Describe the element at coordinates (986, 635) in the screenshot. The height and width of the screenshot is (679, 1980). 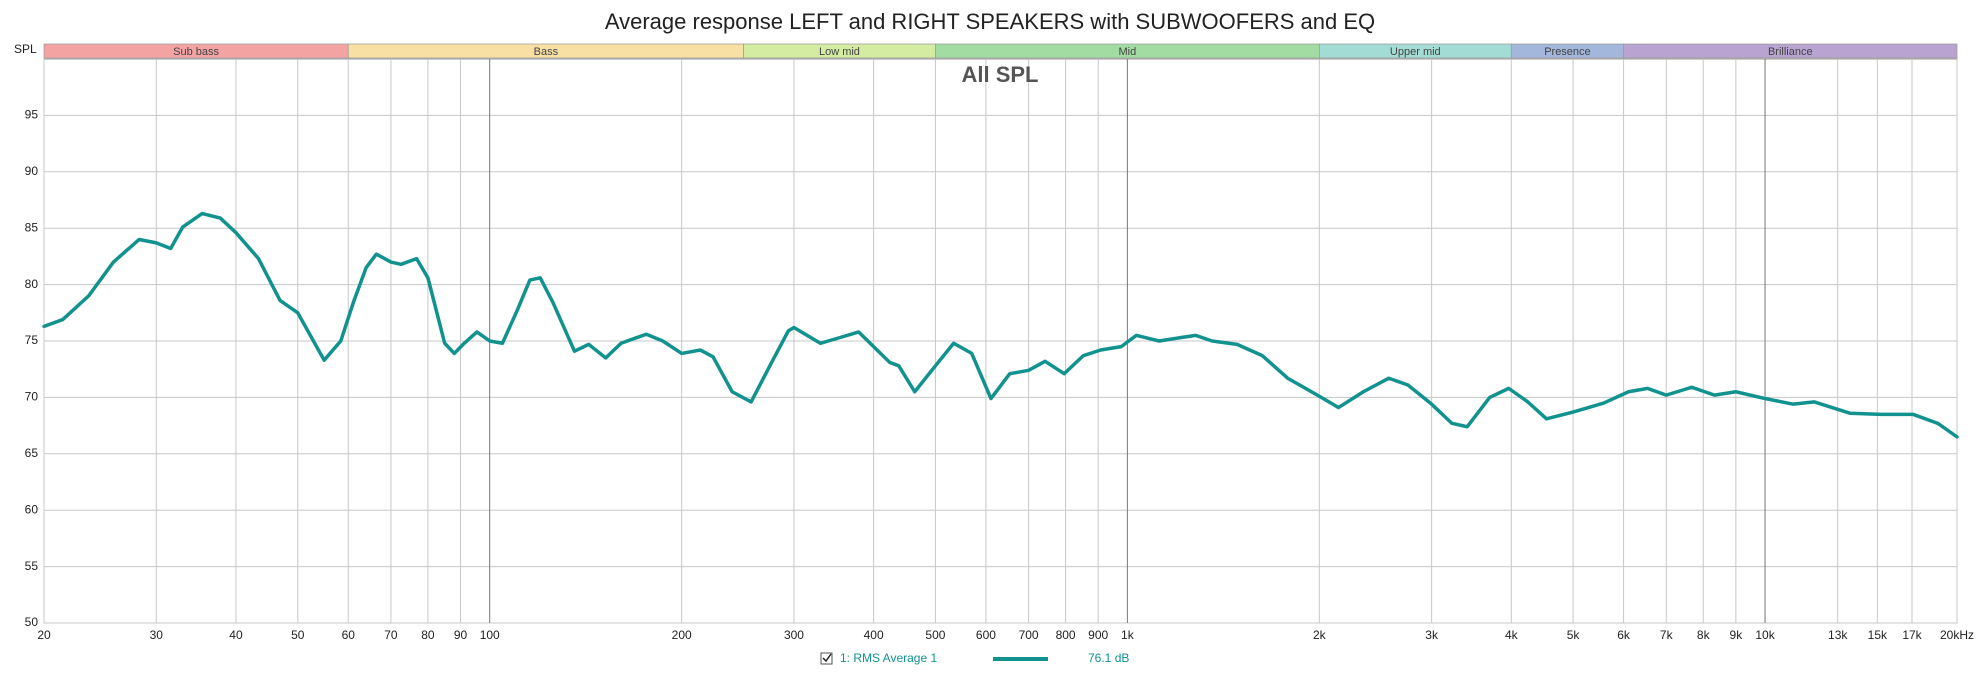
I see `x-tick-label: 600` at that location.